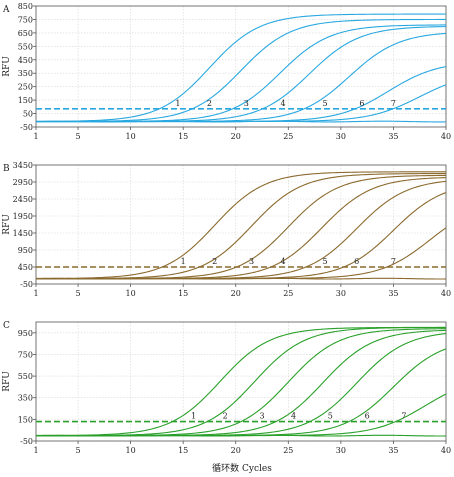 The width and height of the screenshot is (454, 477). I want to click on y-tick-label: 1450, so click(23, 233).